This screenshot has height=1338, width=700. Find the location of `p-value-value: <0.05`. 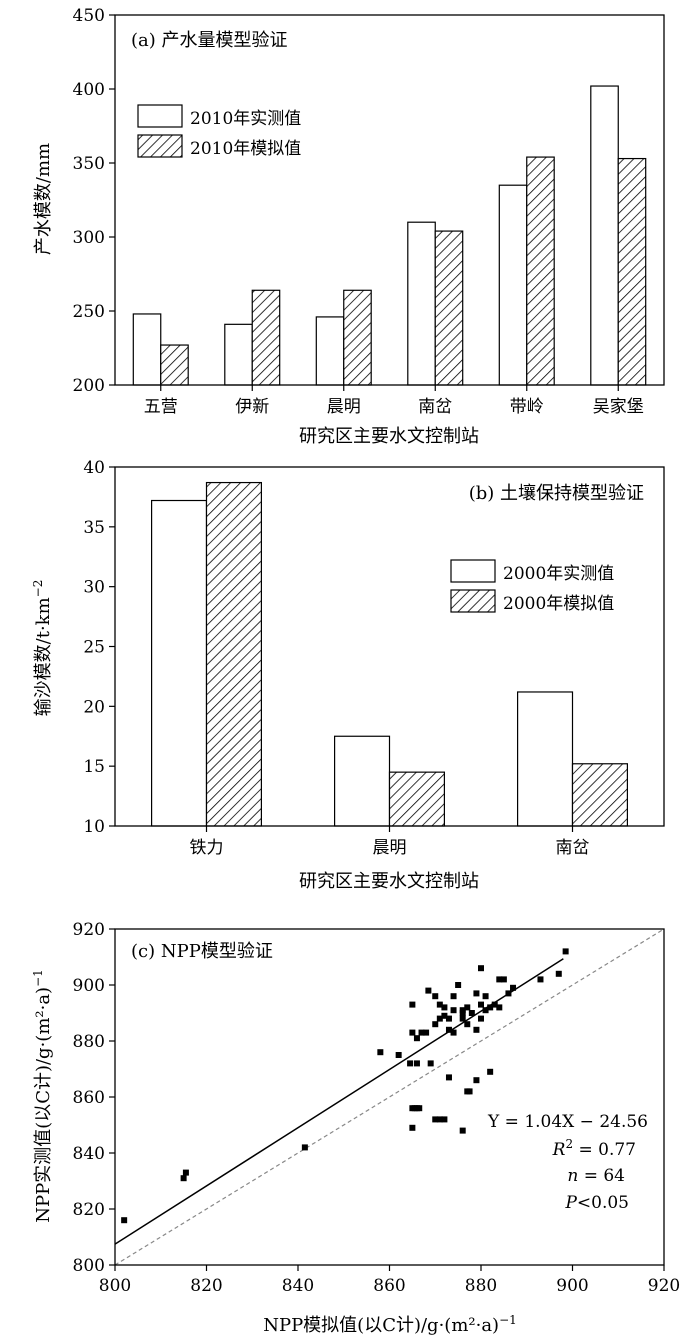

p-value-value: <0.05 is located at coordinates (603, 1203).